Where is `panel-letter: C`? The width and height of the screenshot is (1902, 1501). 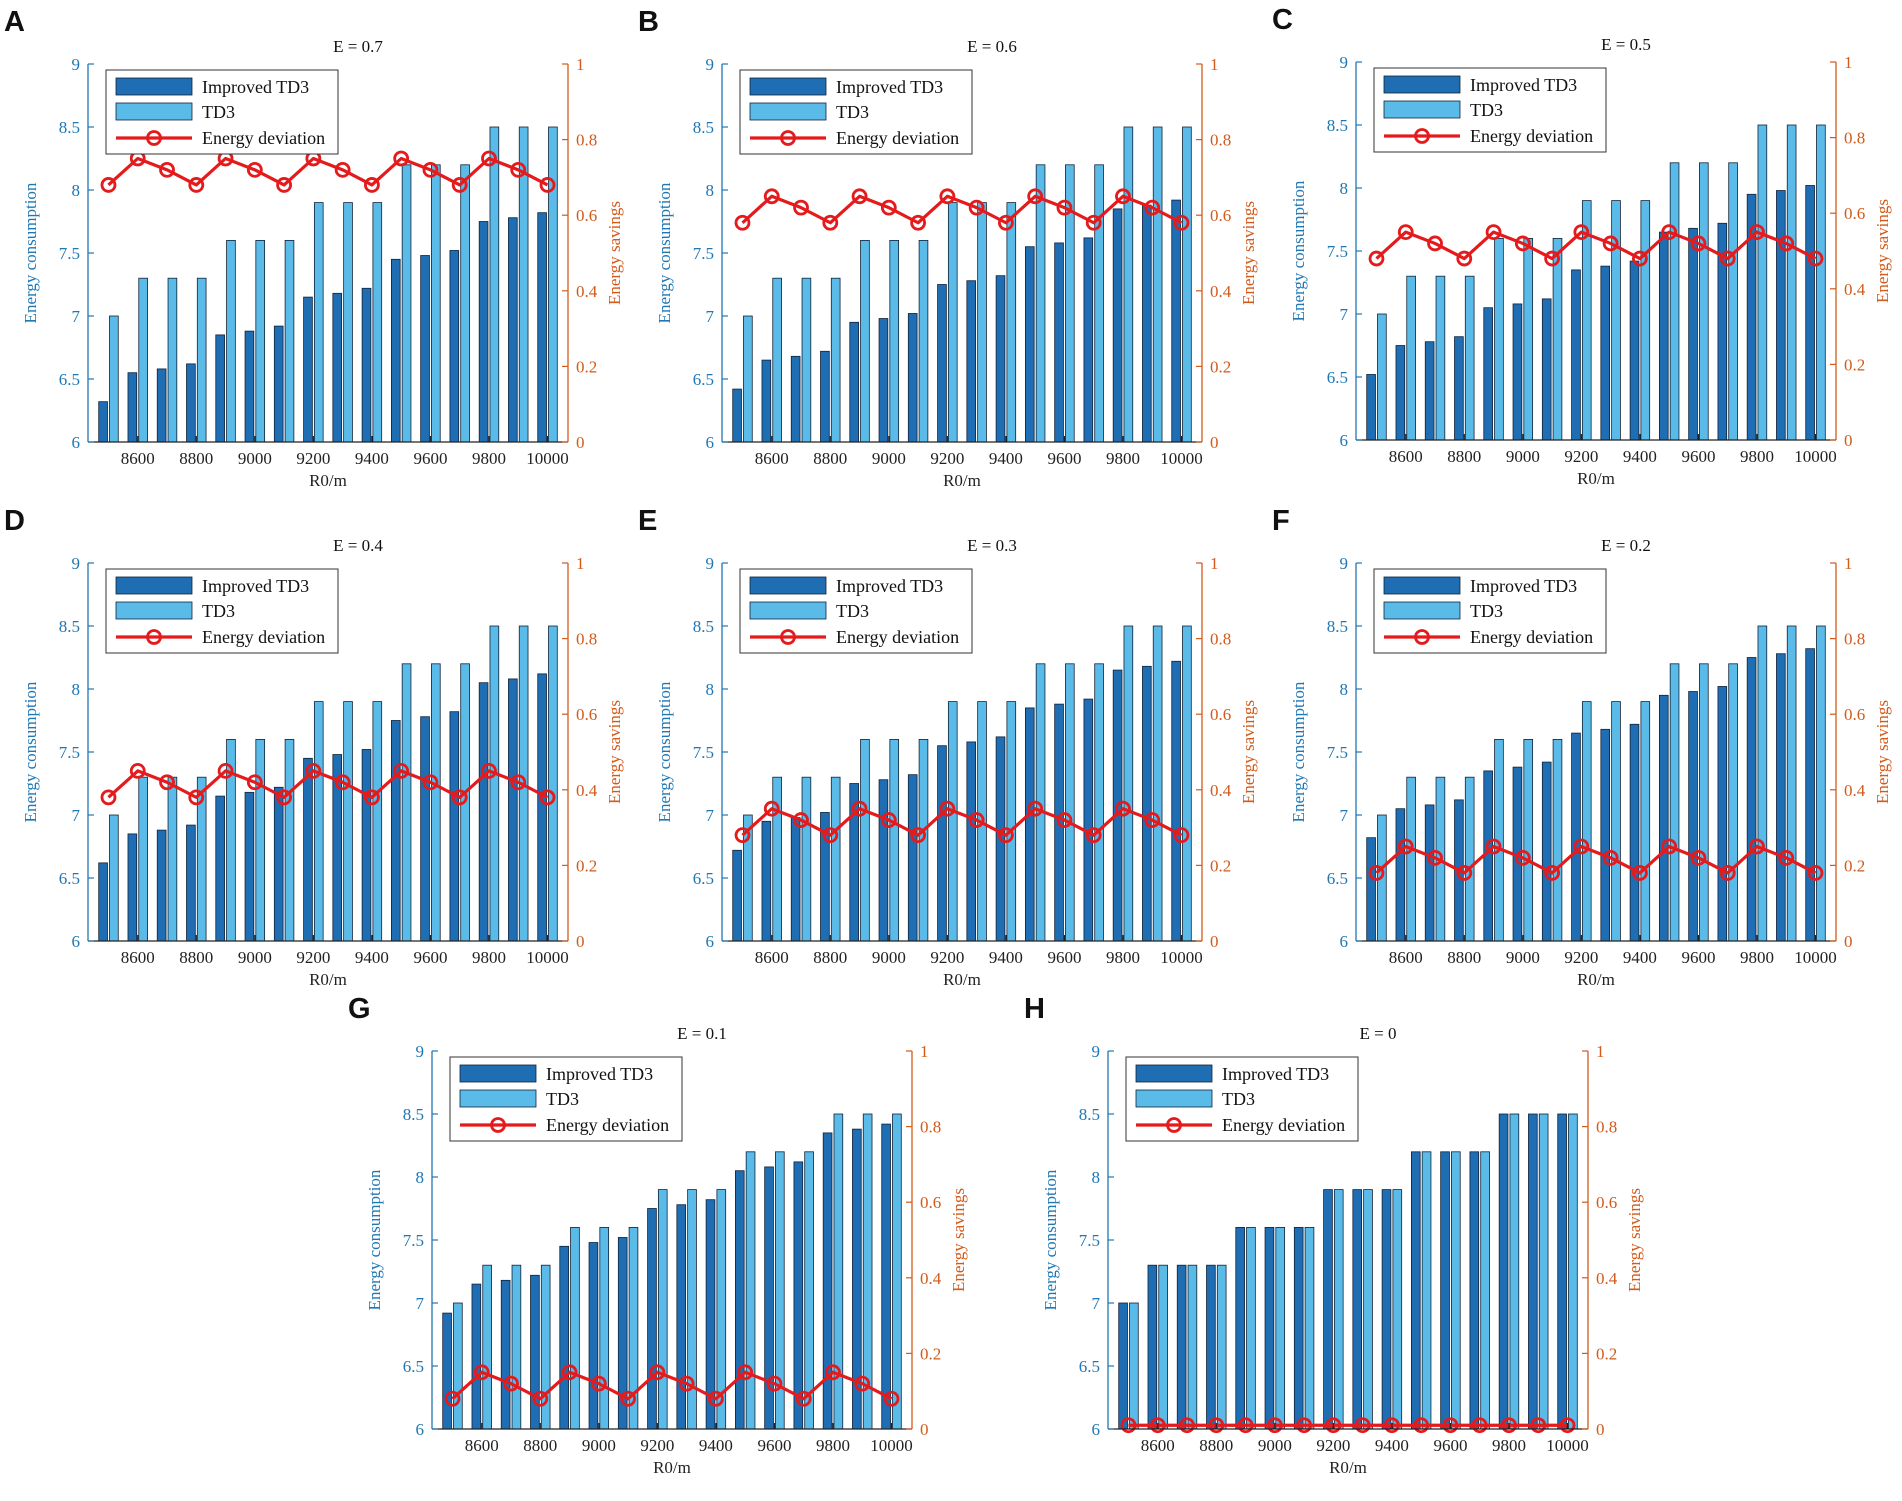 panel-letter: C is located at coordinates (1282, 20).